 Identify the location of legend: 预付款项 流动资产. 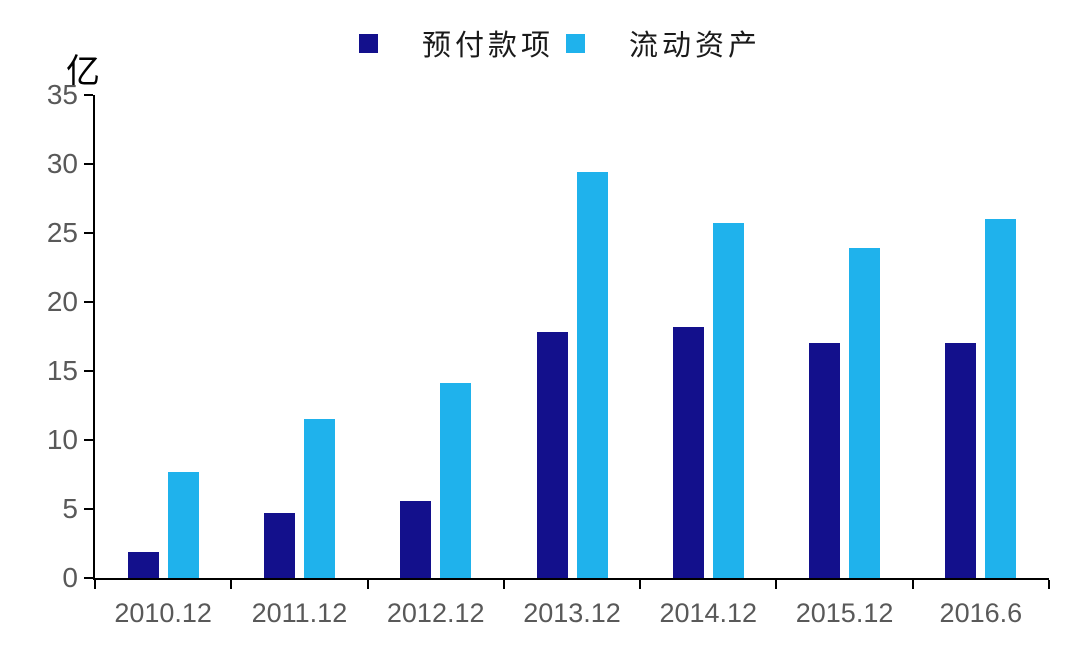
(540, 43).